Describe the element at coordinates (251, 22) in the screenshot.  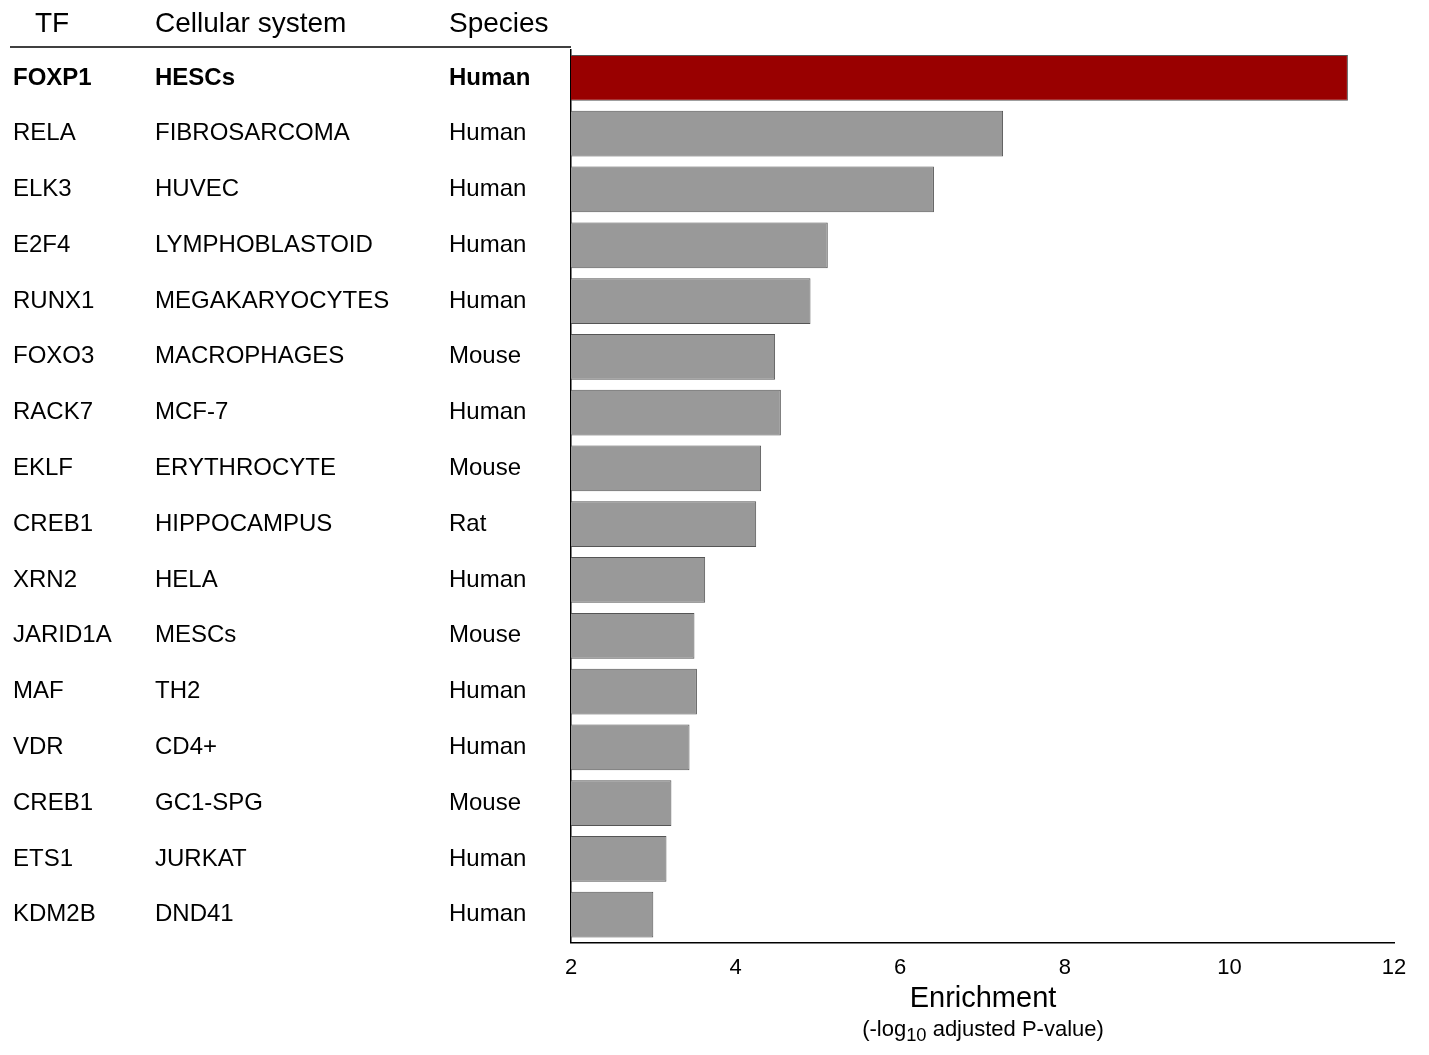
I see `text: Cellular system` at that location.